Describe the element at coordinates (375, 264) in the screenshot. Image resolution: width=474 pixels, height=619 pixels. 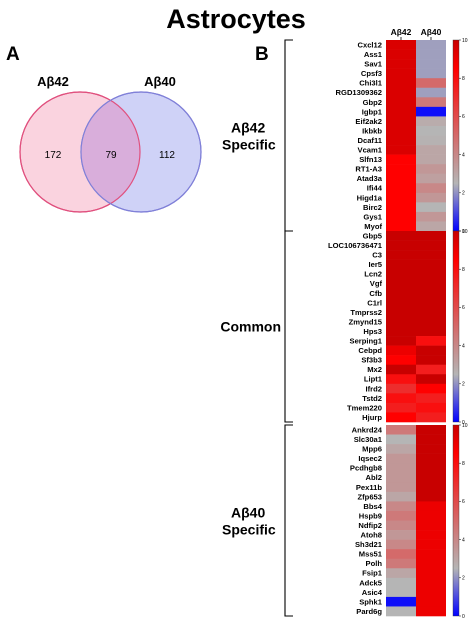
I see `gene-label: Ier5` at that location.